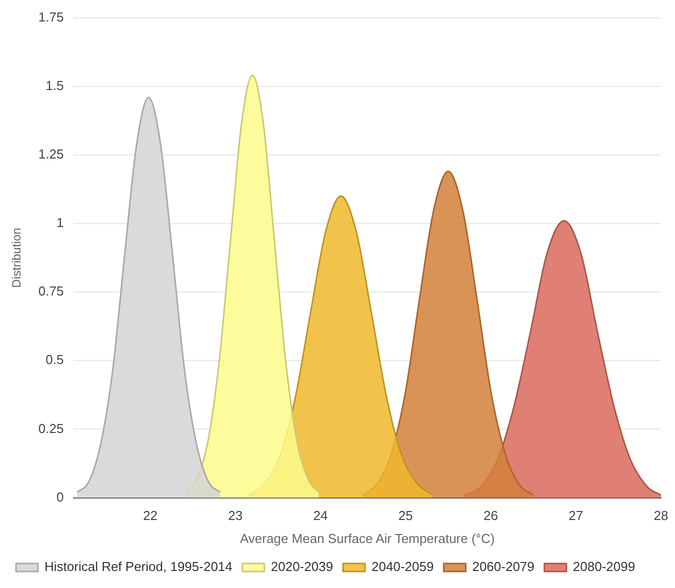 This screenshot has width=675, height=588. Describe the element at coordinates (138, 566) in the screenshot. I see `legend-label: Historical Ref Period, 1995-2014` at that location.